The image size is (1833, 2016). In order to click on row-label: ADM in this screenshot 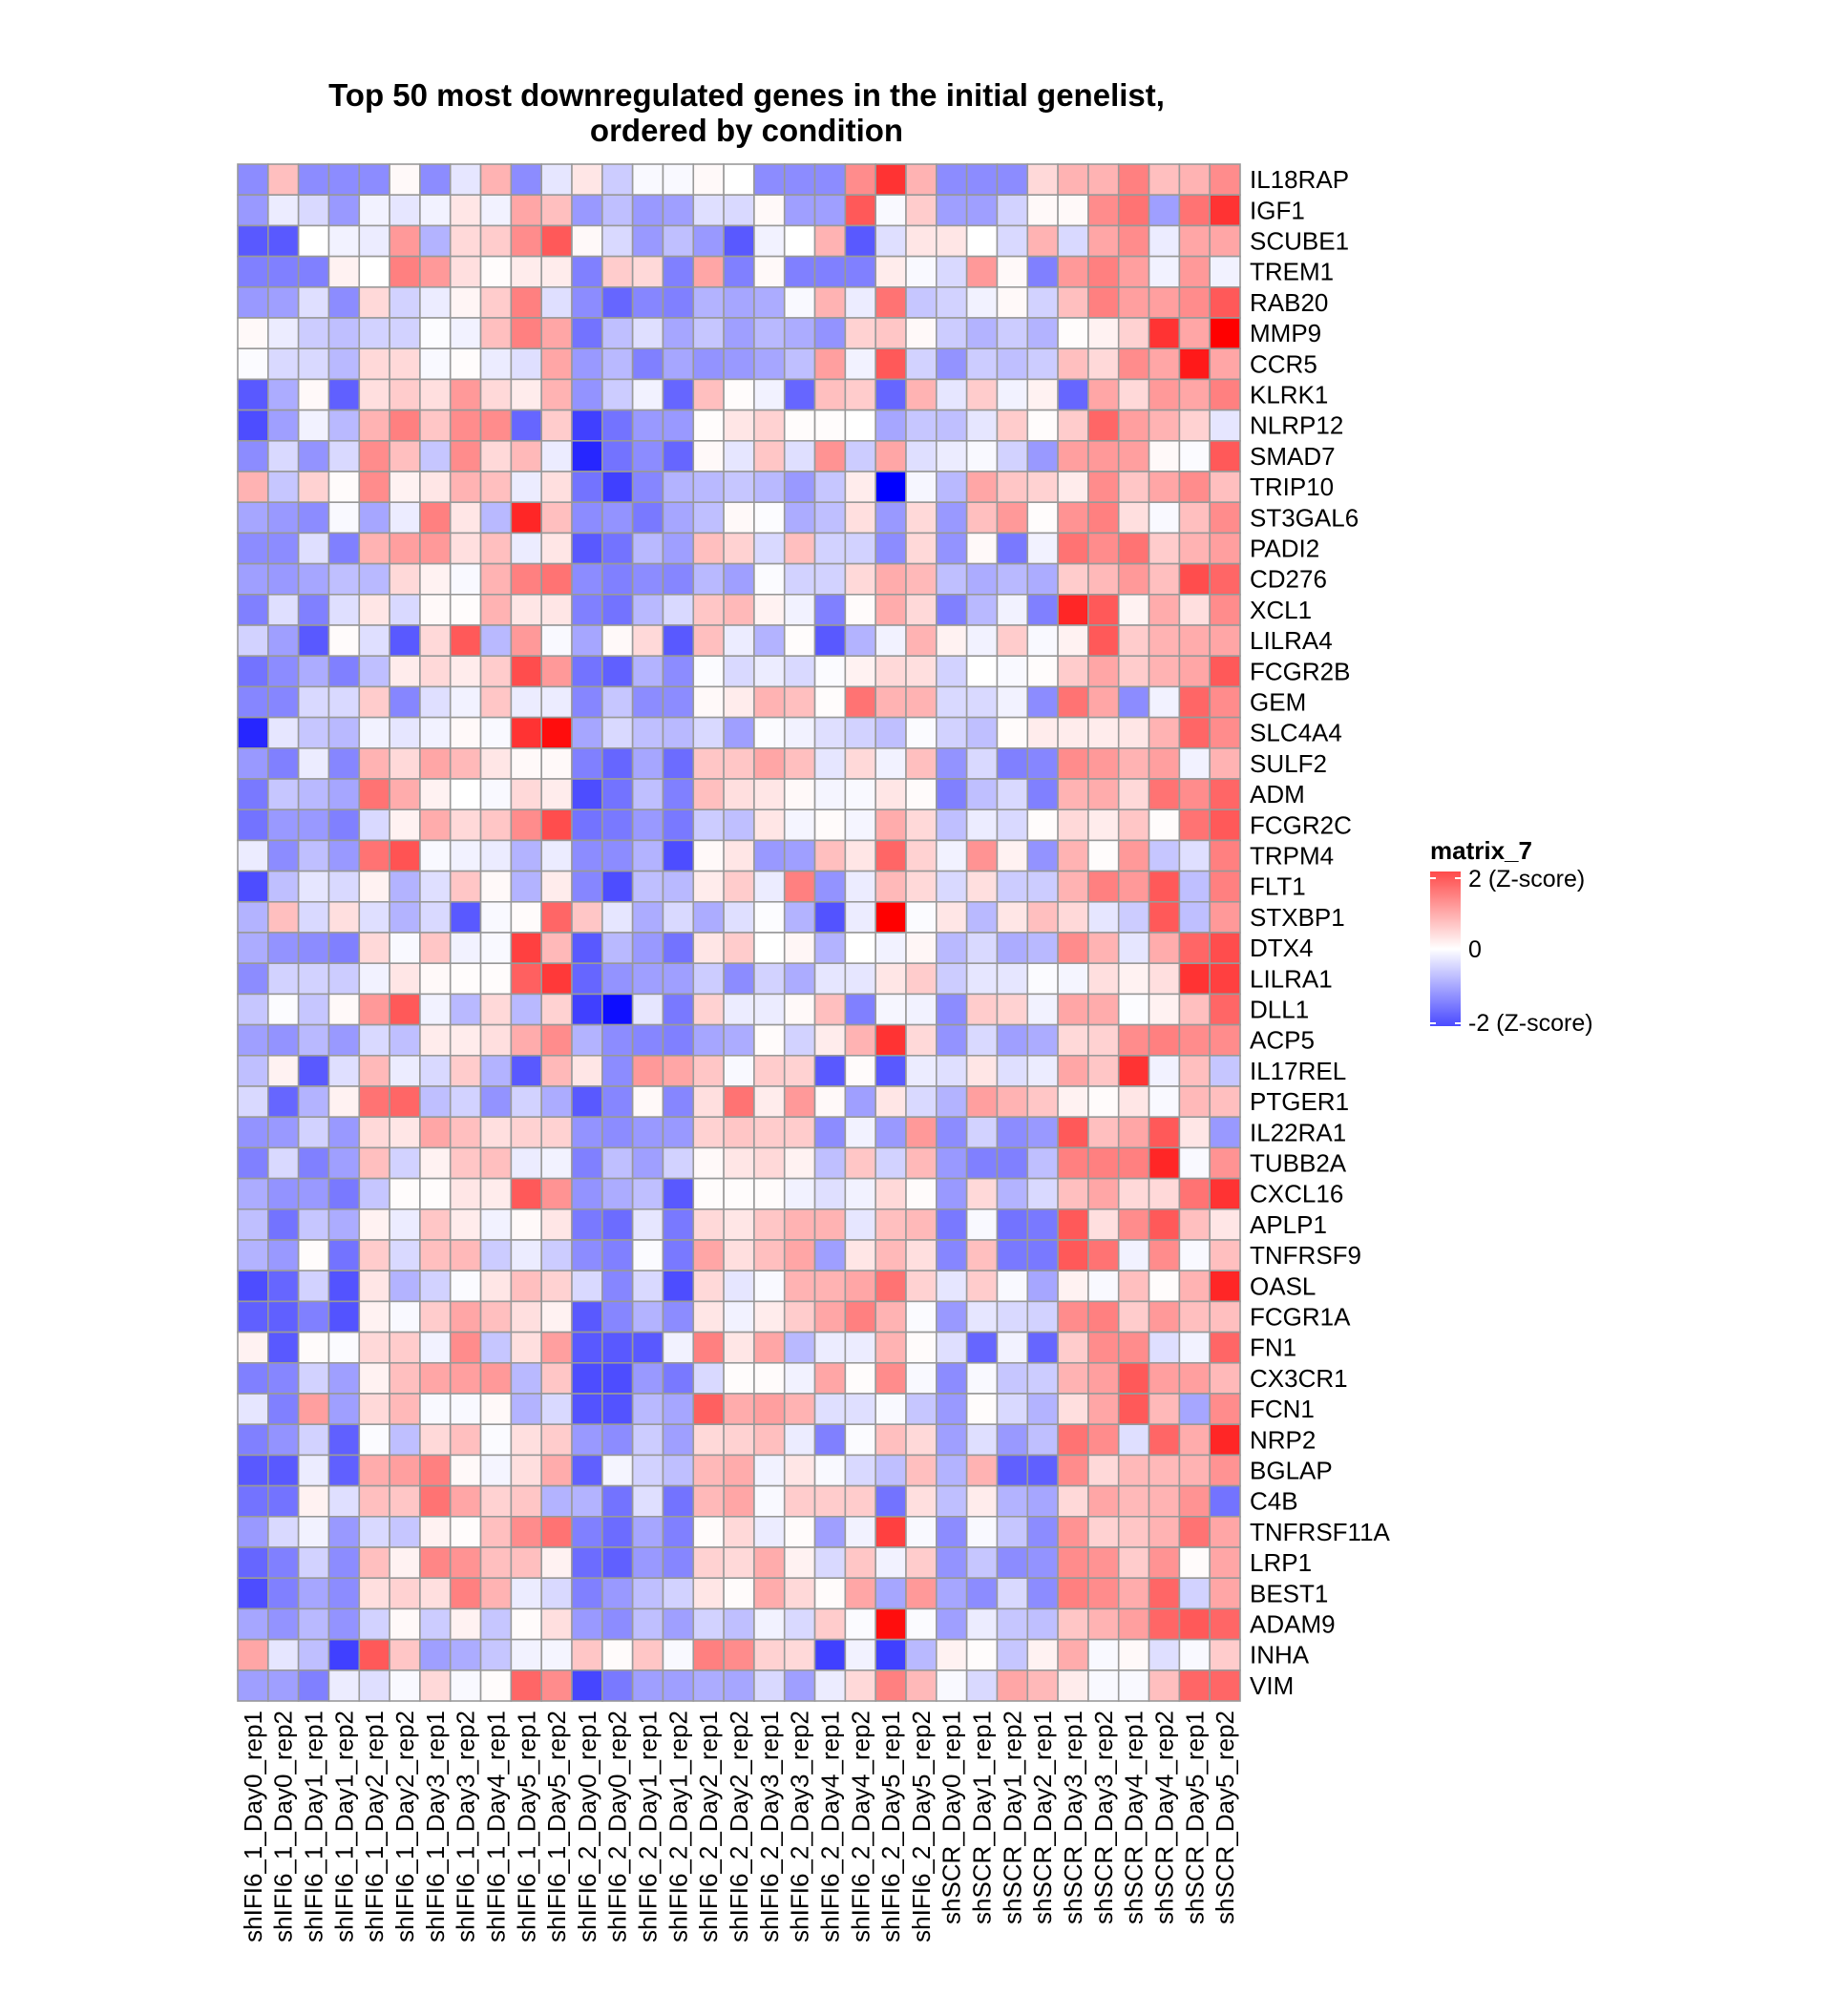, I will do `click(1278, 794)`.